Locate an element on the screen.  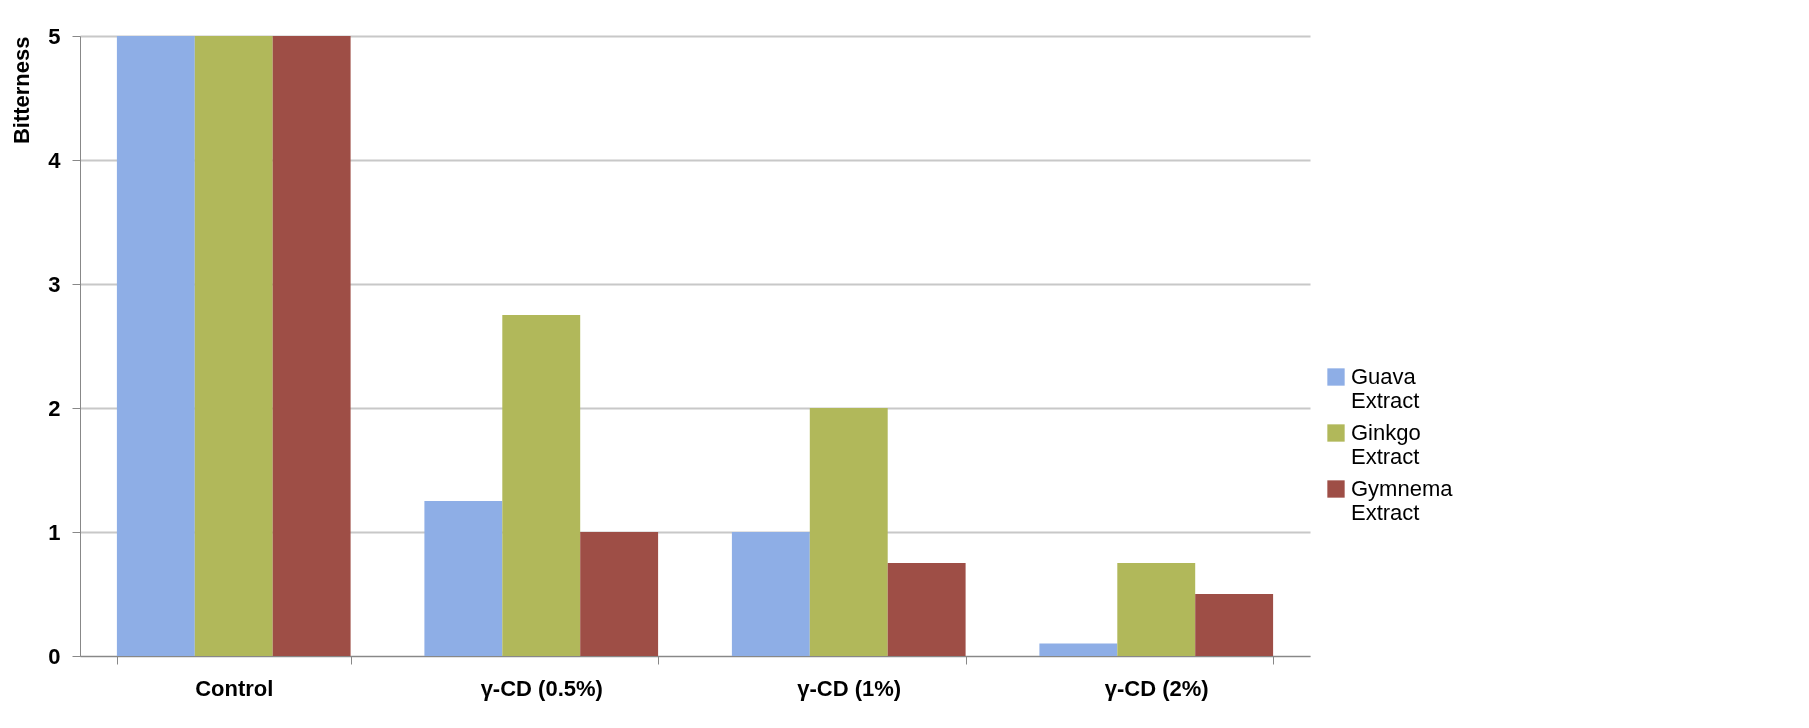
x-tick-label: Control is located at coordinates (234, 688).